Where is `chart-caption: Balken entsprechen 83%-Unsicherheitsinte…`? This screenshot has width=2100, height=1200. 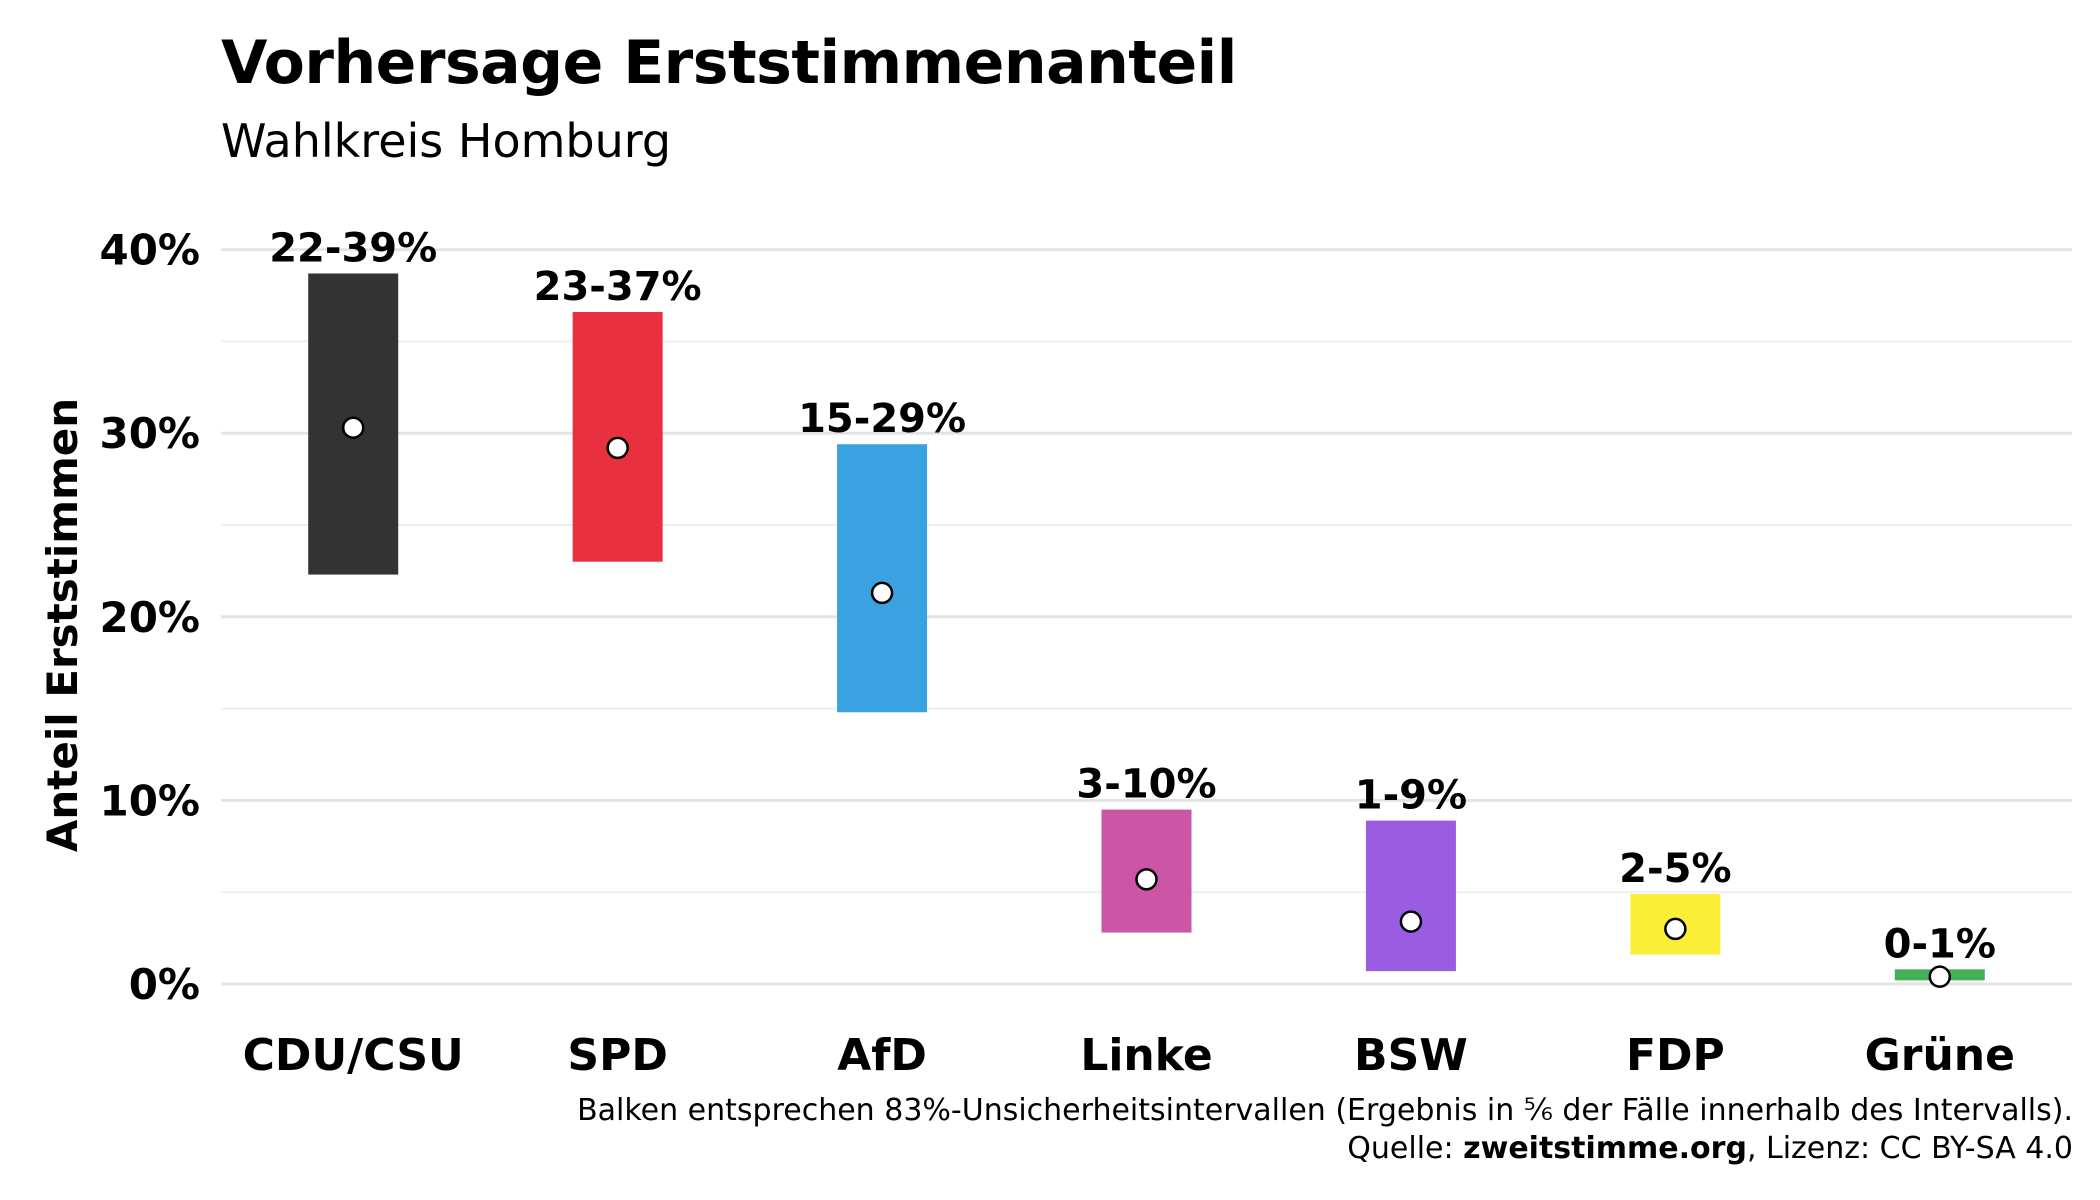
chart-caption: Balken entsprechen 83%-Unsicherheitsinte… is located at coordinates (1325, 1130).